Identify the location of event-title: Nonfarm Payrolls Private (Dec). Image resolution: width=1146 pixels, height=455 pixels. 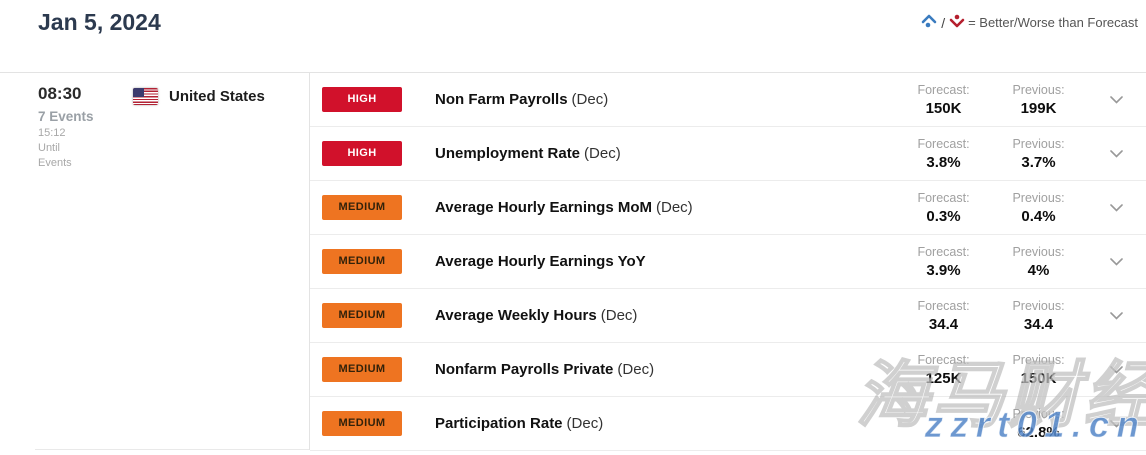
(545, 369).